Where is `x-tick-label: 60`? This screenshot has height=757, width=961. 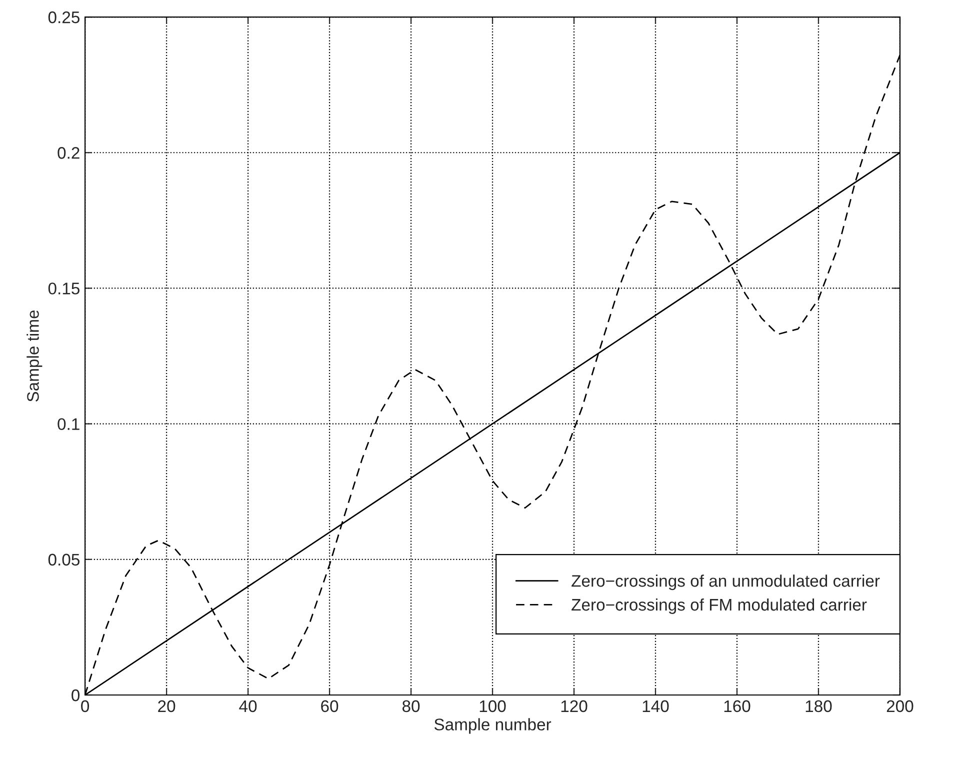
x-tick-label: 60 is located at coordinates (329, 706).